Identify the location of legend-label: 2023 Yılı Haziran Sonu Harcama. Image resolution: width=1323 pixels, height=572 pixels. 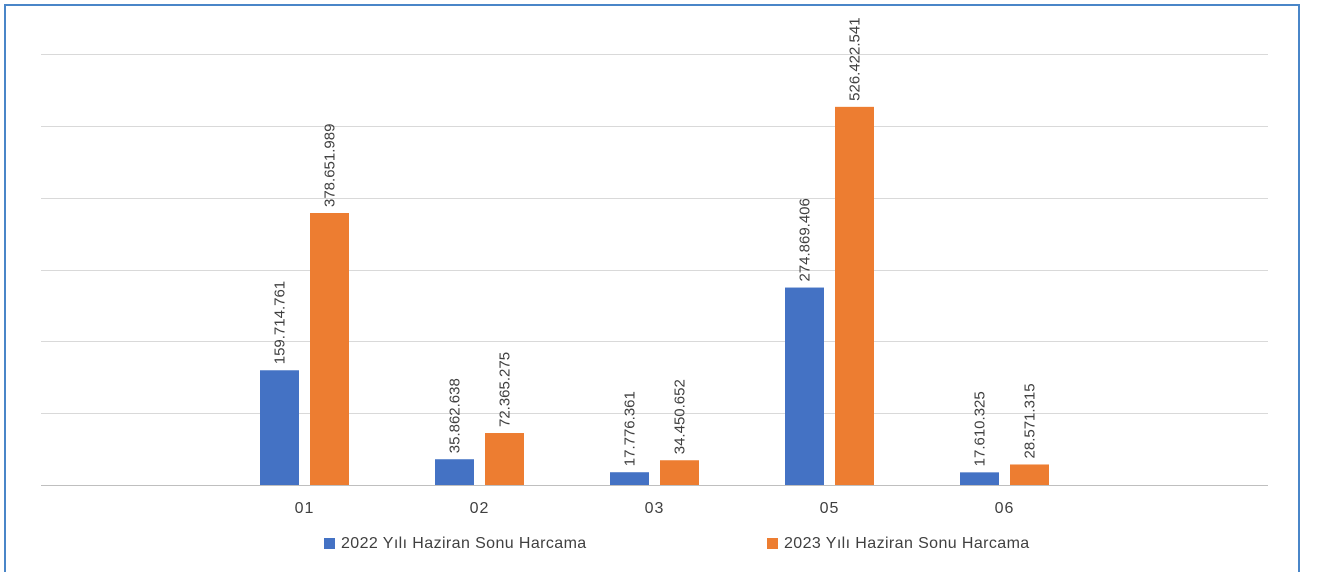
(907, 543).